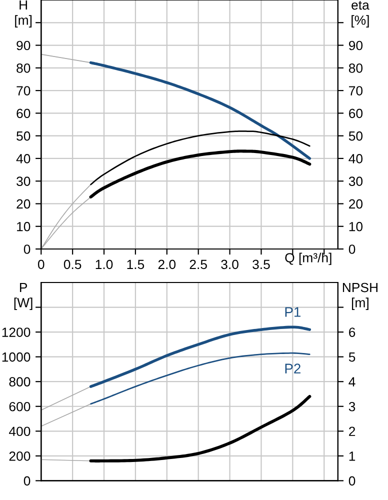 The image size is (388, 500). Describe the element at coordinates (19, 431) in the screenshot. I see `y-tick-label: 400` at that location.